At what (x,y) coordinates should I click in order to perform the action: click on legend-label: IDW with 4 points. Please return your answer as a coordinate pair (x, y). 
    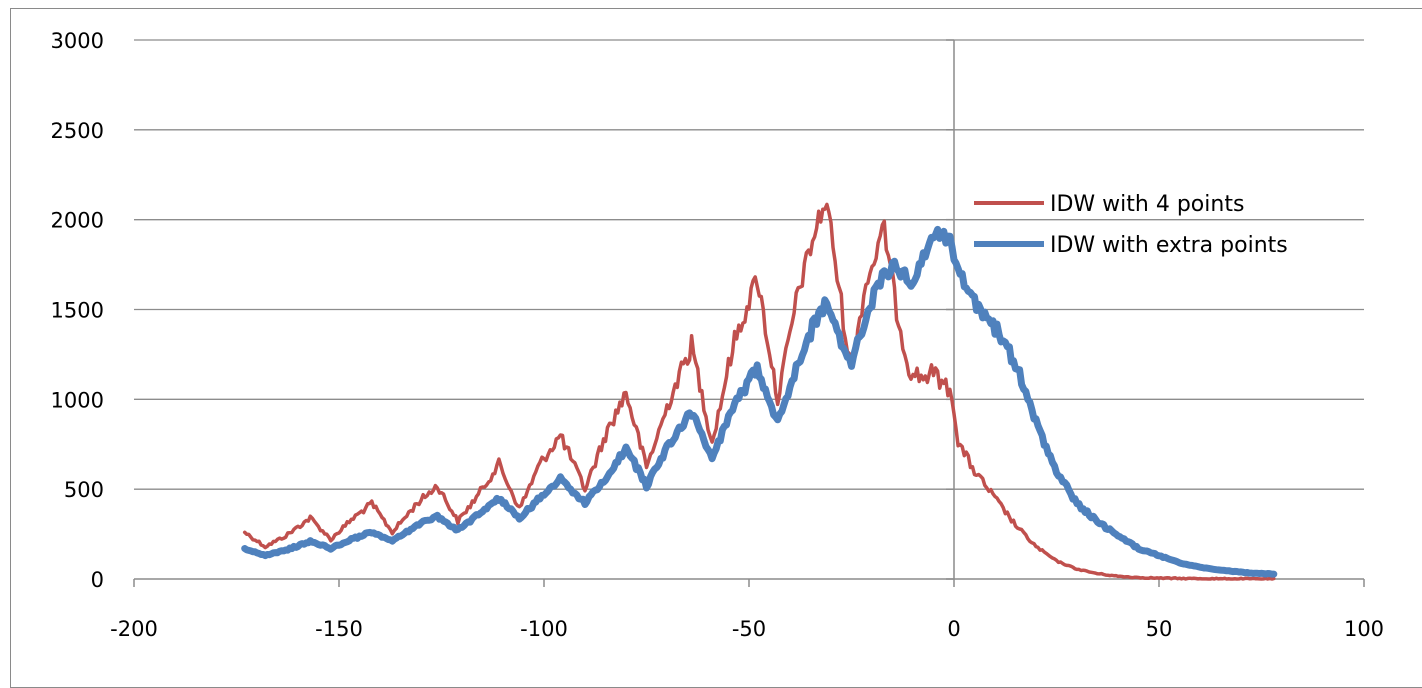
    Looking at the image, I should click on (1147, 204).